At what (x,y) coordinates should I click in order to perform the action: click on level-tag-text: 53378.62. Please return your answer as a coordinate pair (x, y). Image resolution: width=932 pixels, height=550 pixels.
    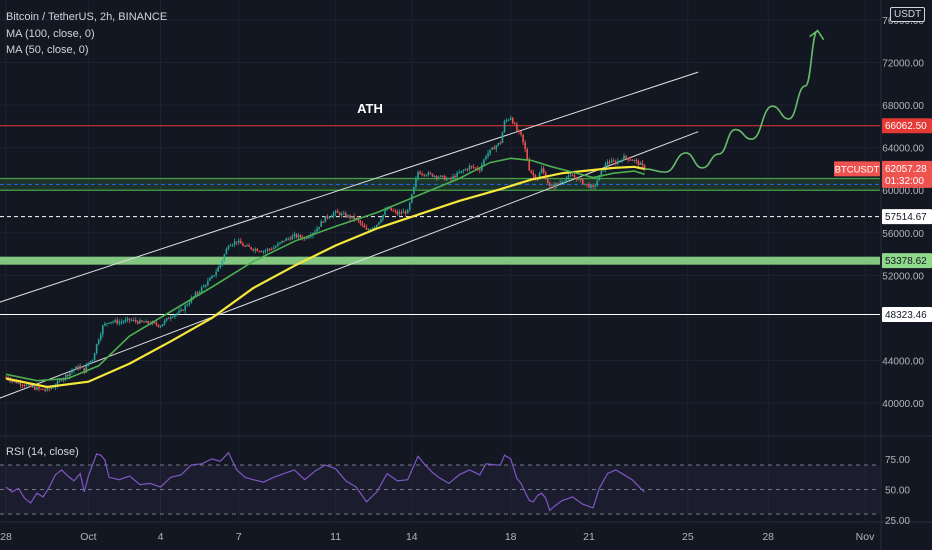
    Looking at the image, I should click on (906, 261).